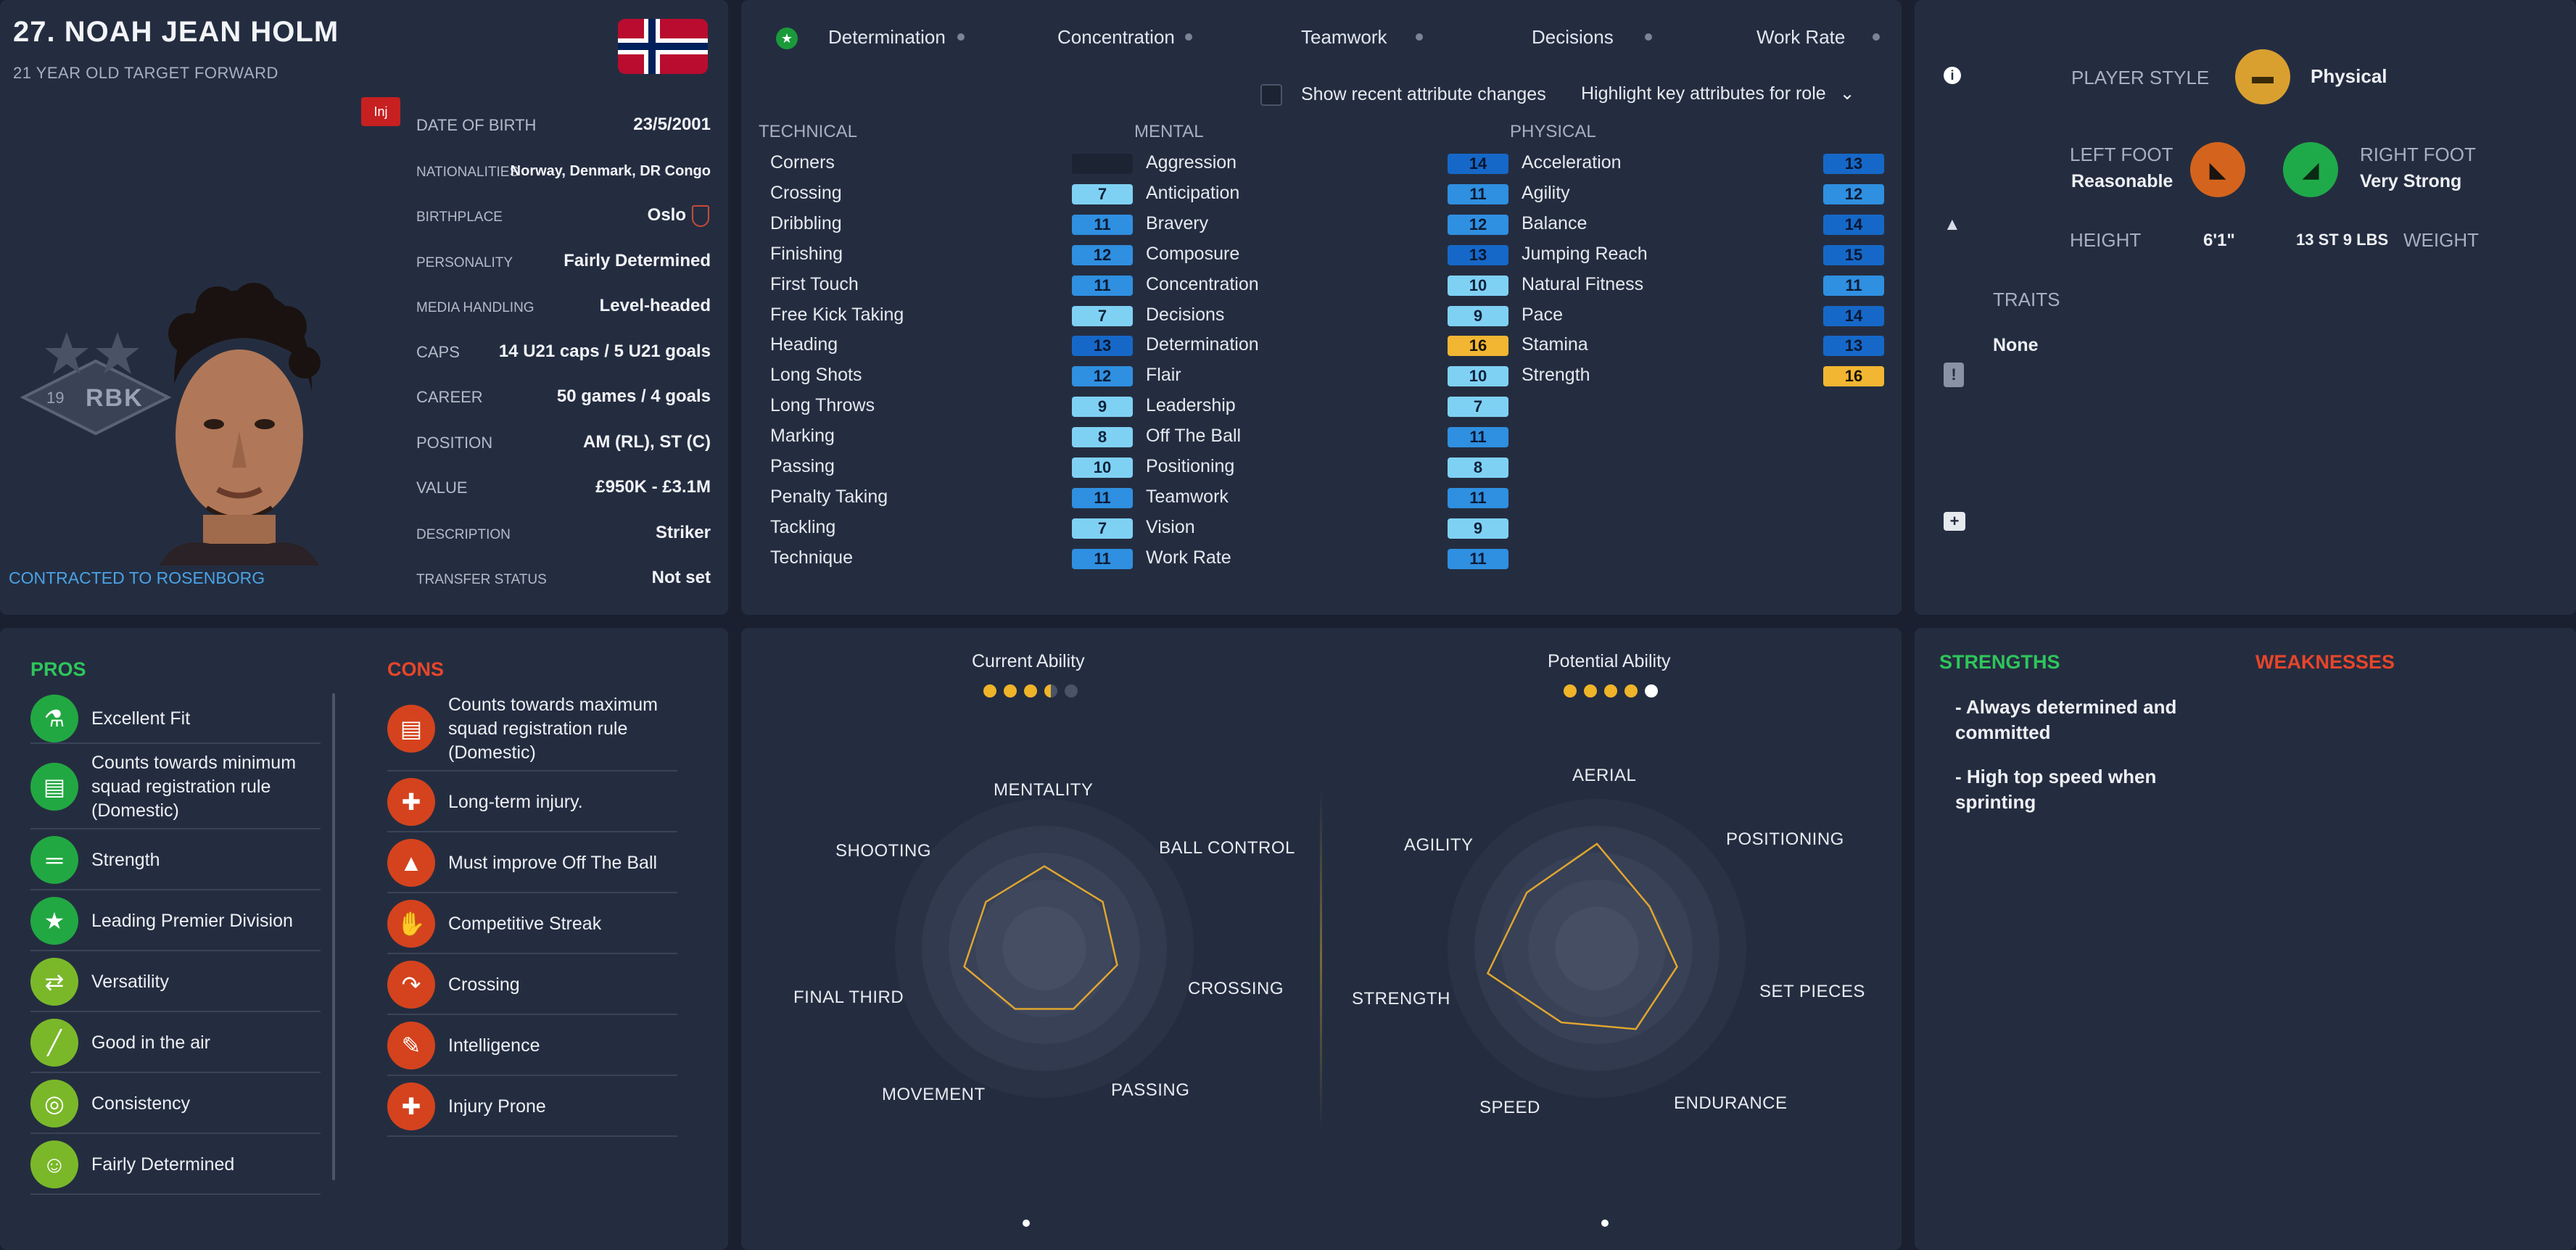 This screenshot has height=1250, width=2576. Describe the element at coordinates (532, 984) in the screenshot. I see `con-item: ↷ Crossing` at that location.